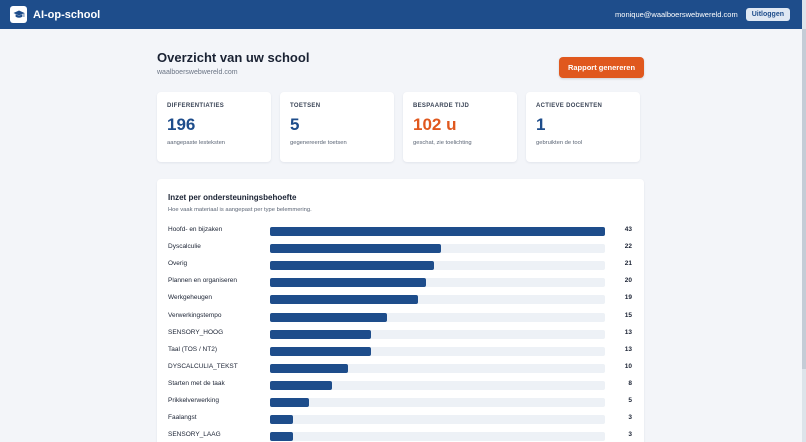  I want to click on bar-row: DYSCALCULIA_TEKST 10, so click(400, 368).